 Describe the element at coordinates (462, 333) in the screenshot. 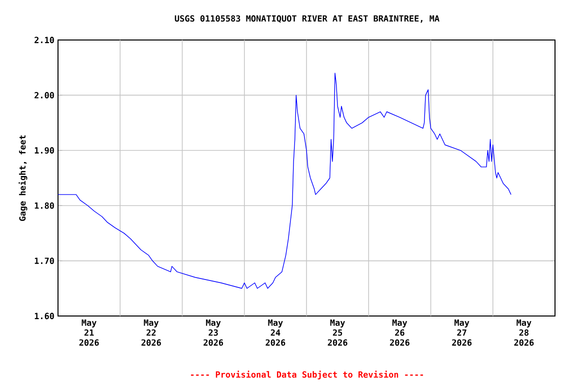

I see `x-tick-label: May 27 2026` at that location.